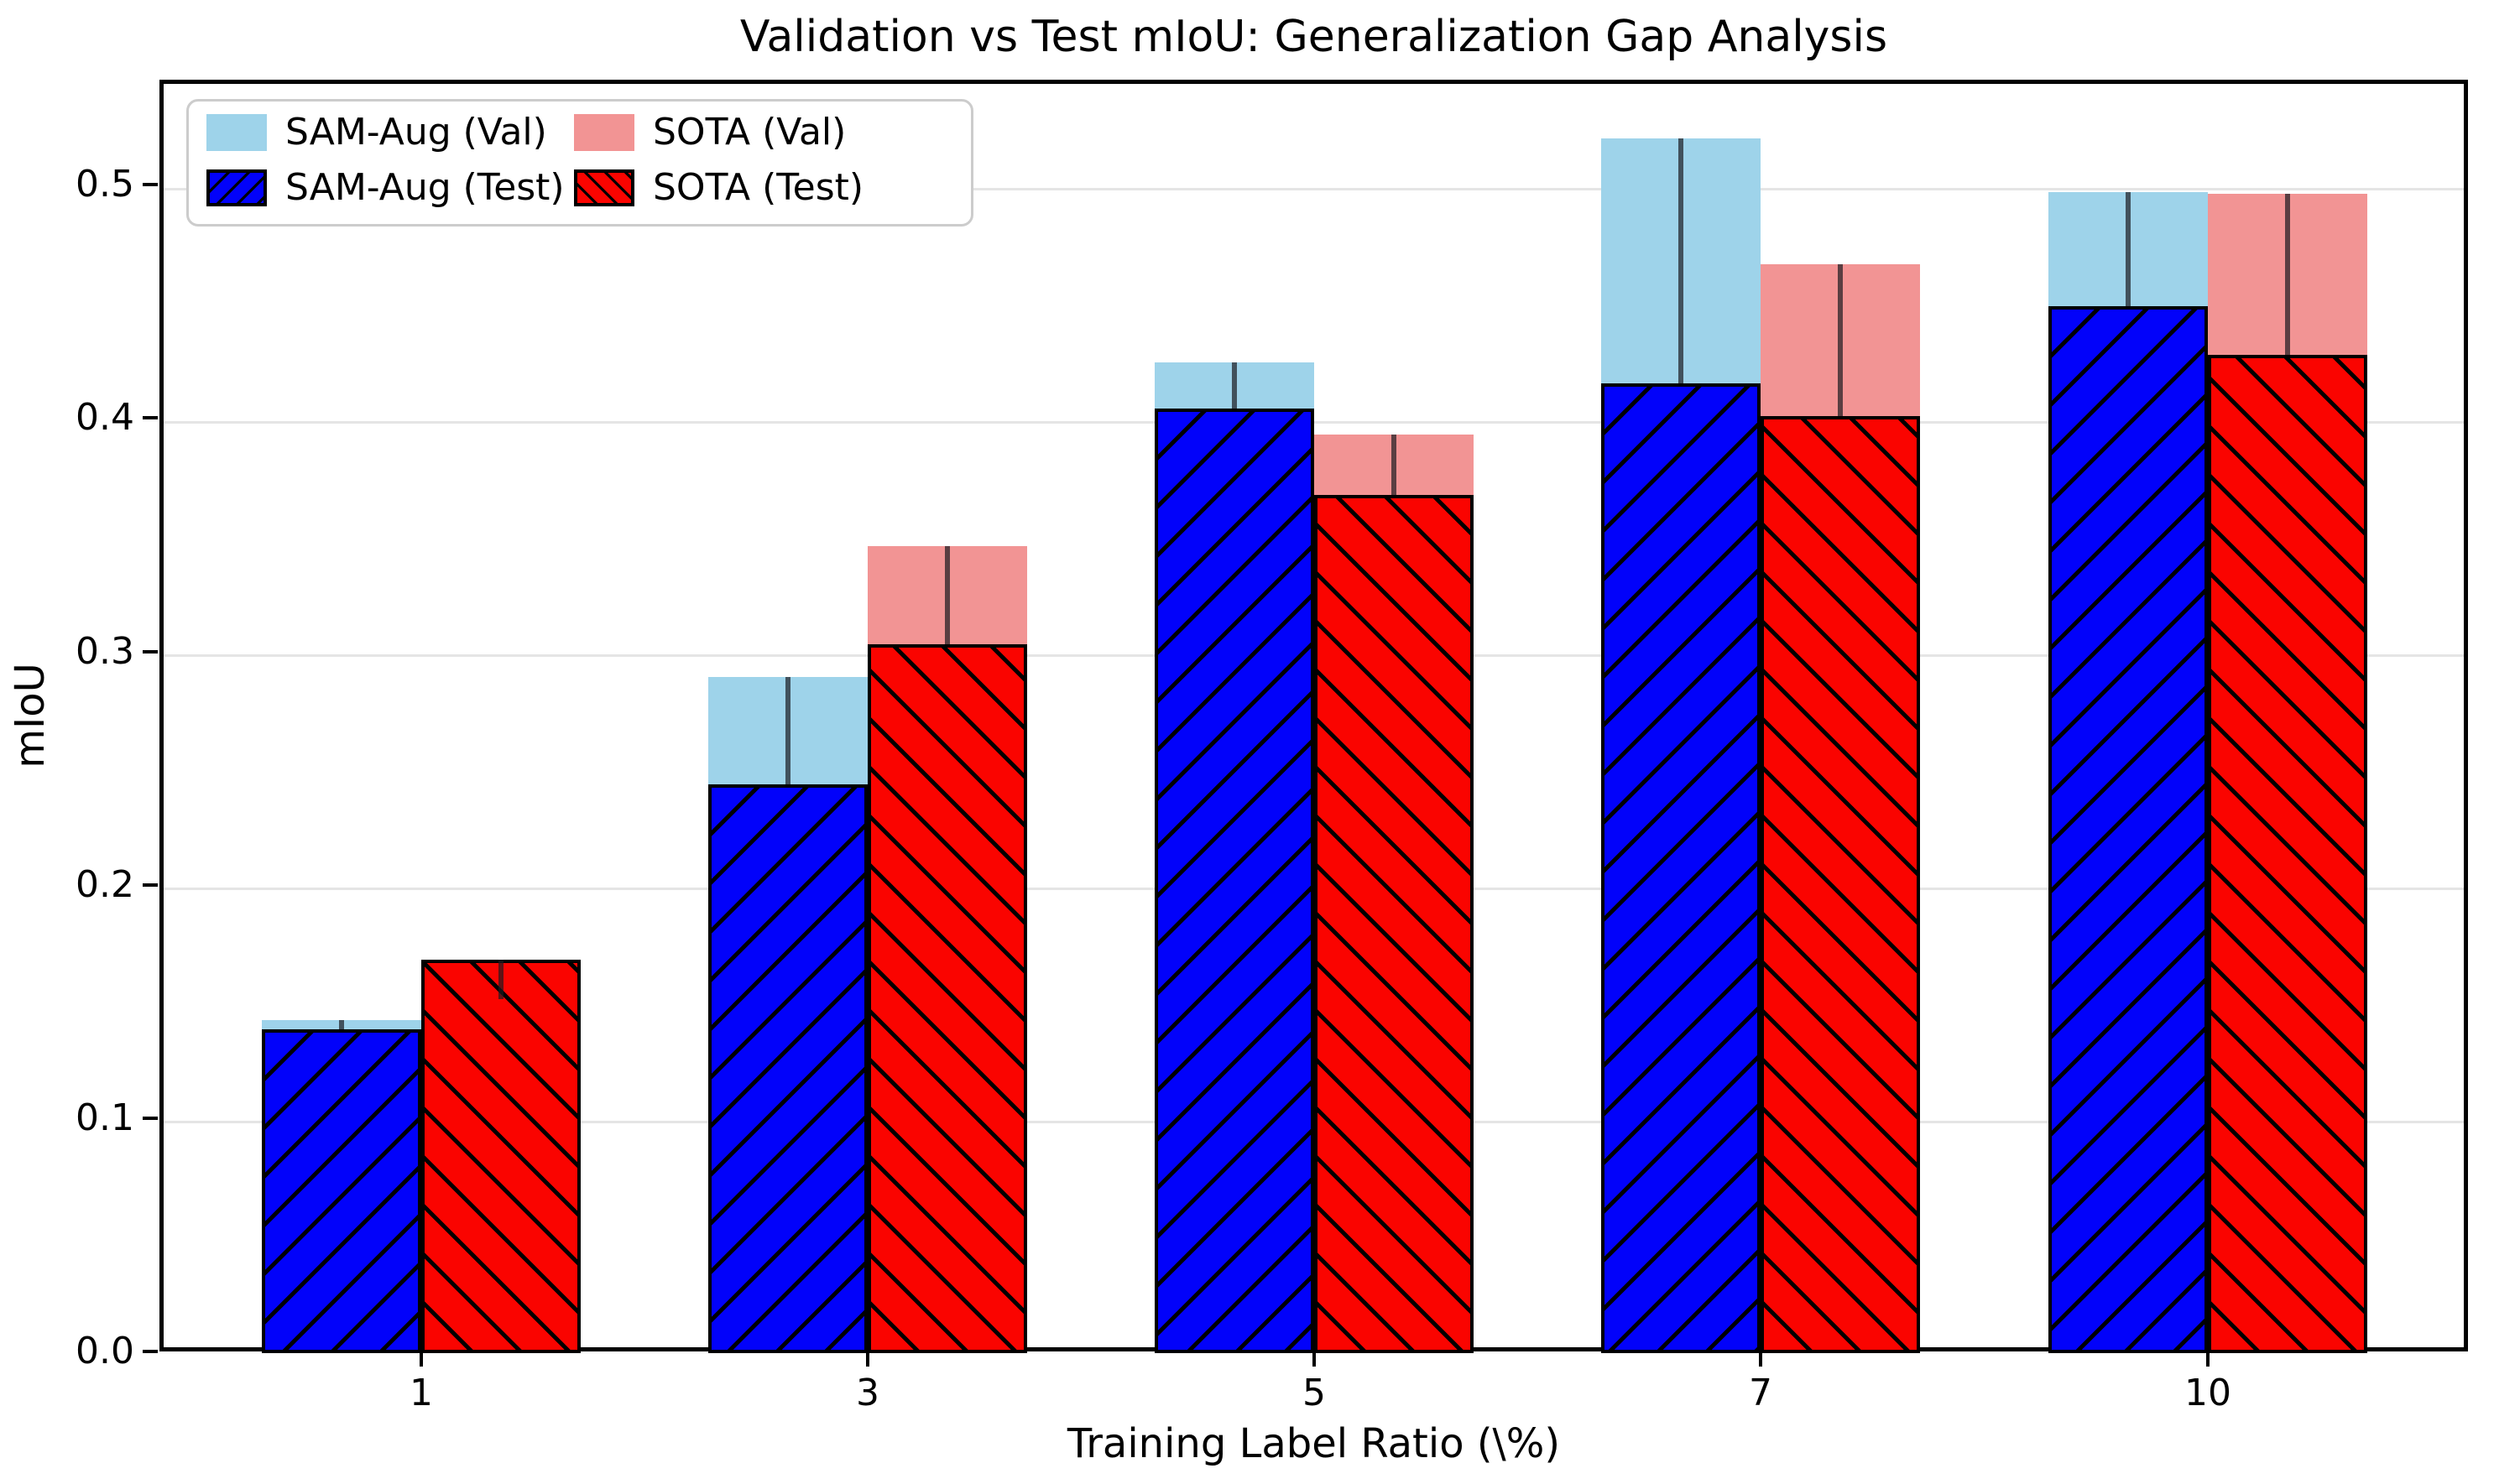 This screenshot has height=1484, width=2494. I want to click on legend-swatch-SAM-Aug-Test-, so click(237, 187).